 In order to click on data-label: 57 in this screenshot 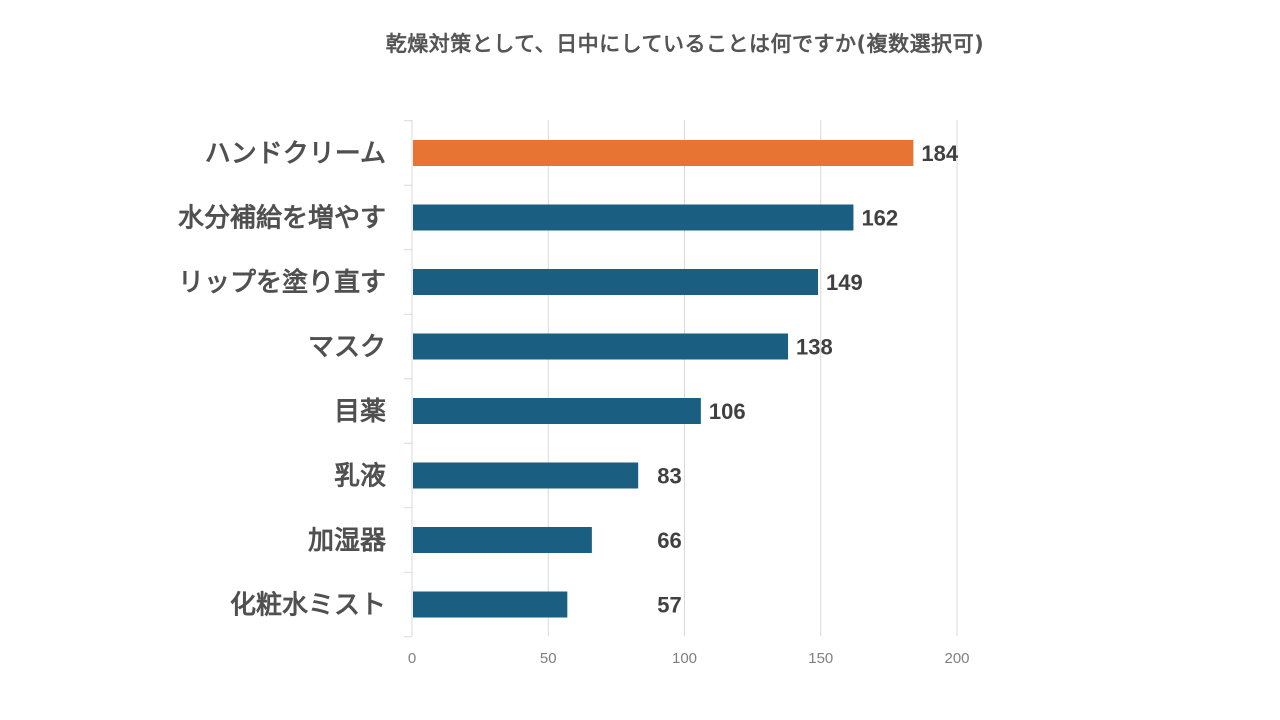, I will do `click(669, 605)`.